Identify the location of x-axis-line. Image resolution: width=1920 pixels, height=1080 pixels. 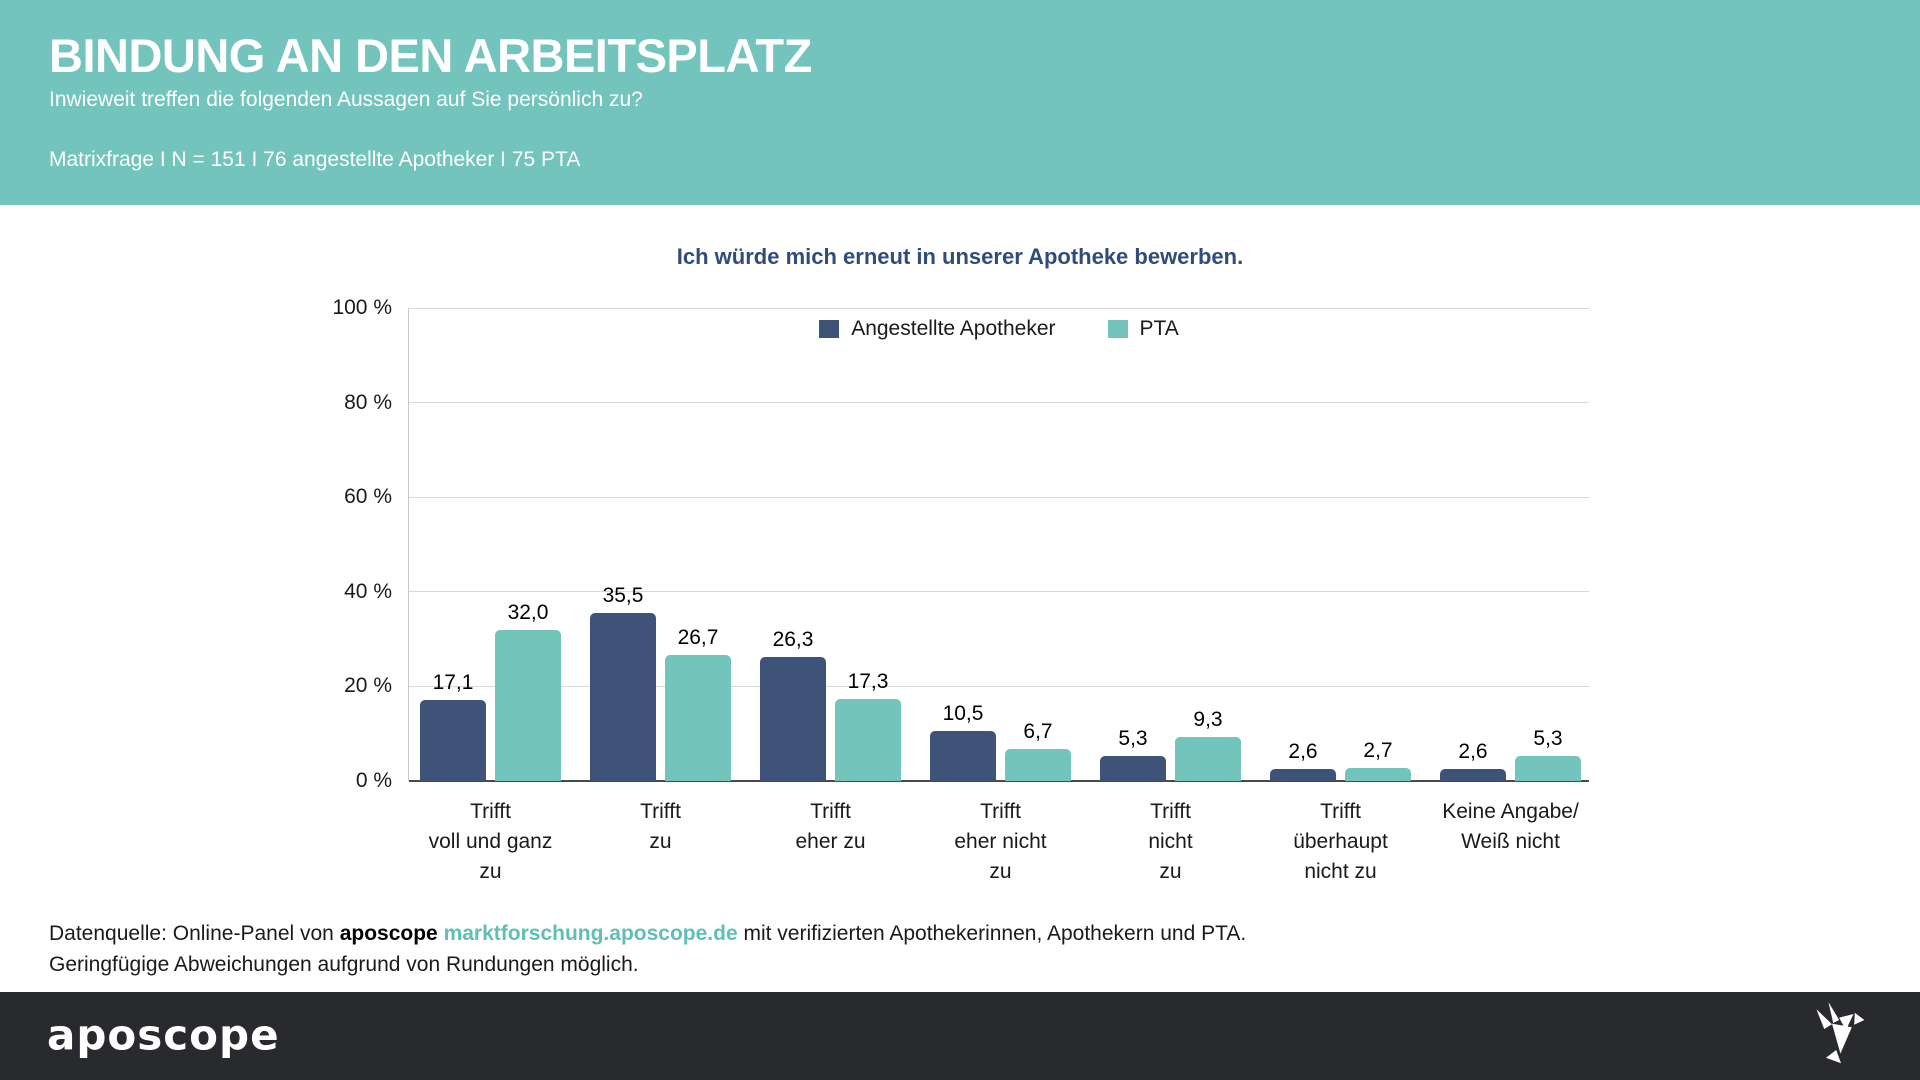
(999, 781).